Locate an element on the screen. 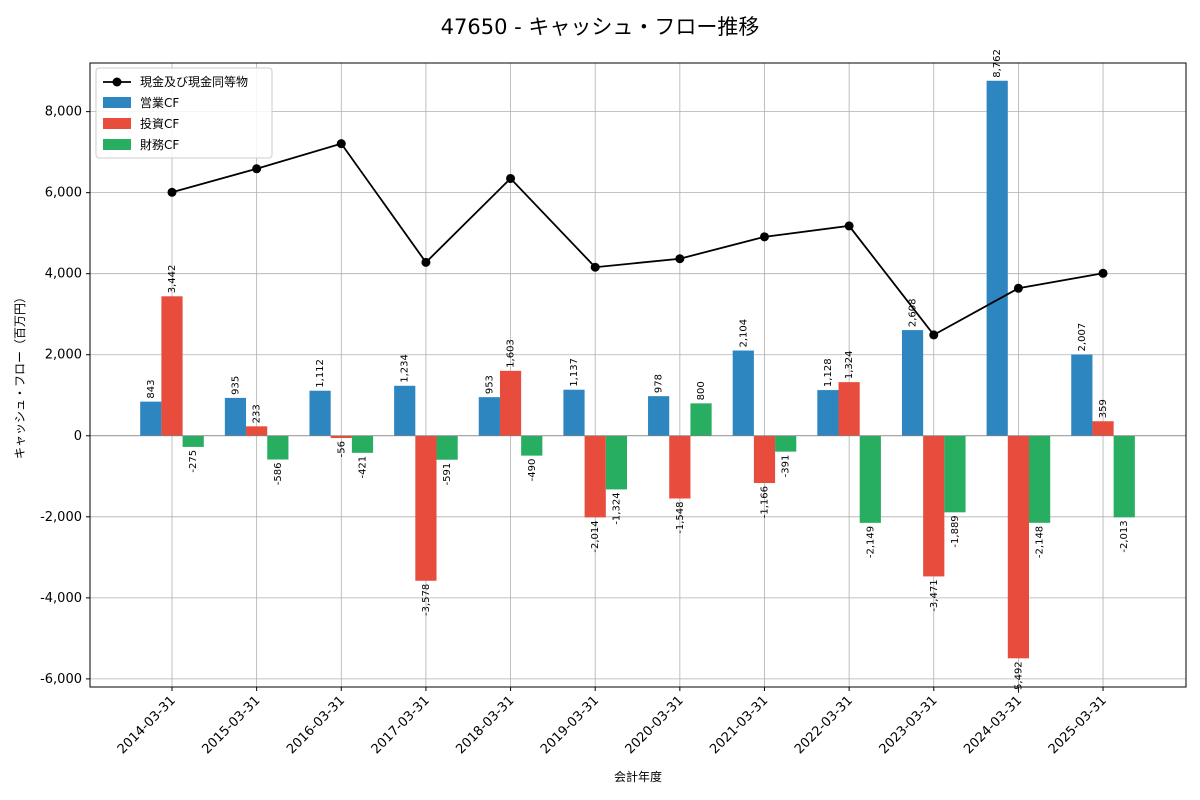  bar-value-label: -1,324 is located at coordinates (616, 508).